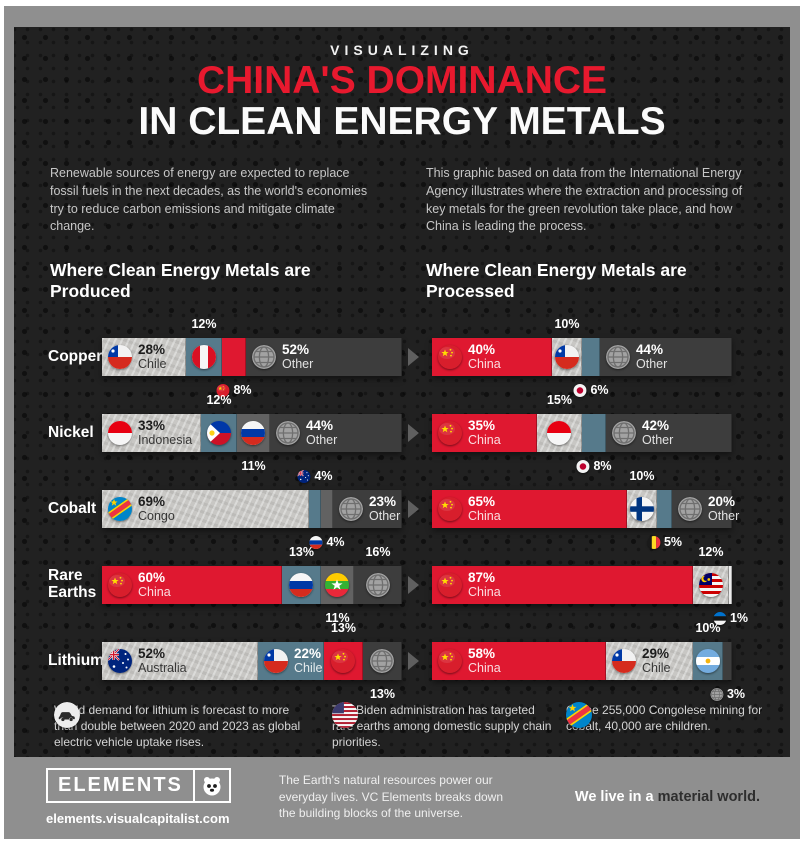 The image size is (804, 843). Describe the element at coordinates (219, 433) in the screenshot. I see `segment-philippines` at that location.